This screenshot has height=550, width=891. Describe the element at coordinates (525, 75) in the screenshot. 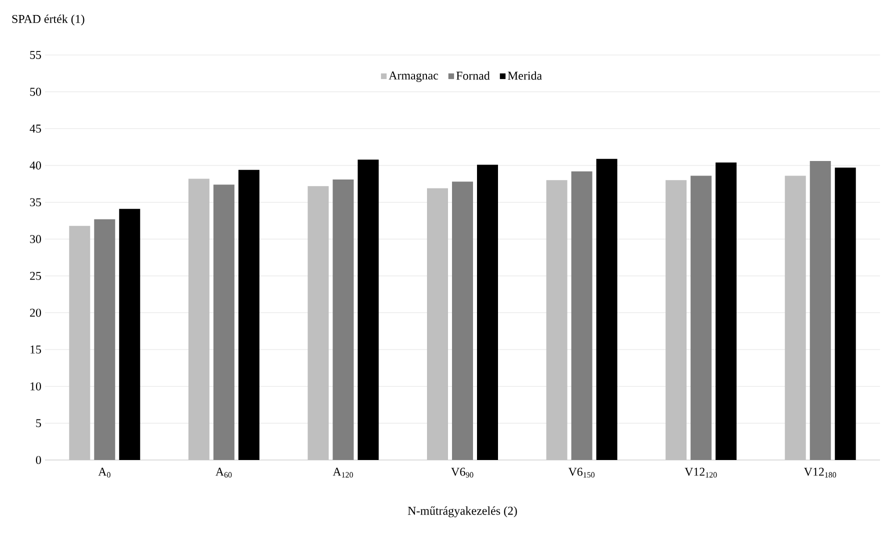

I see `legend-label: Merida` at that location.